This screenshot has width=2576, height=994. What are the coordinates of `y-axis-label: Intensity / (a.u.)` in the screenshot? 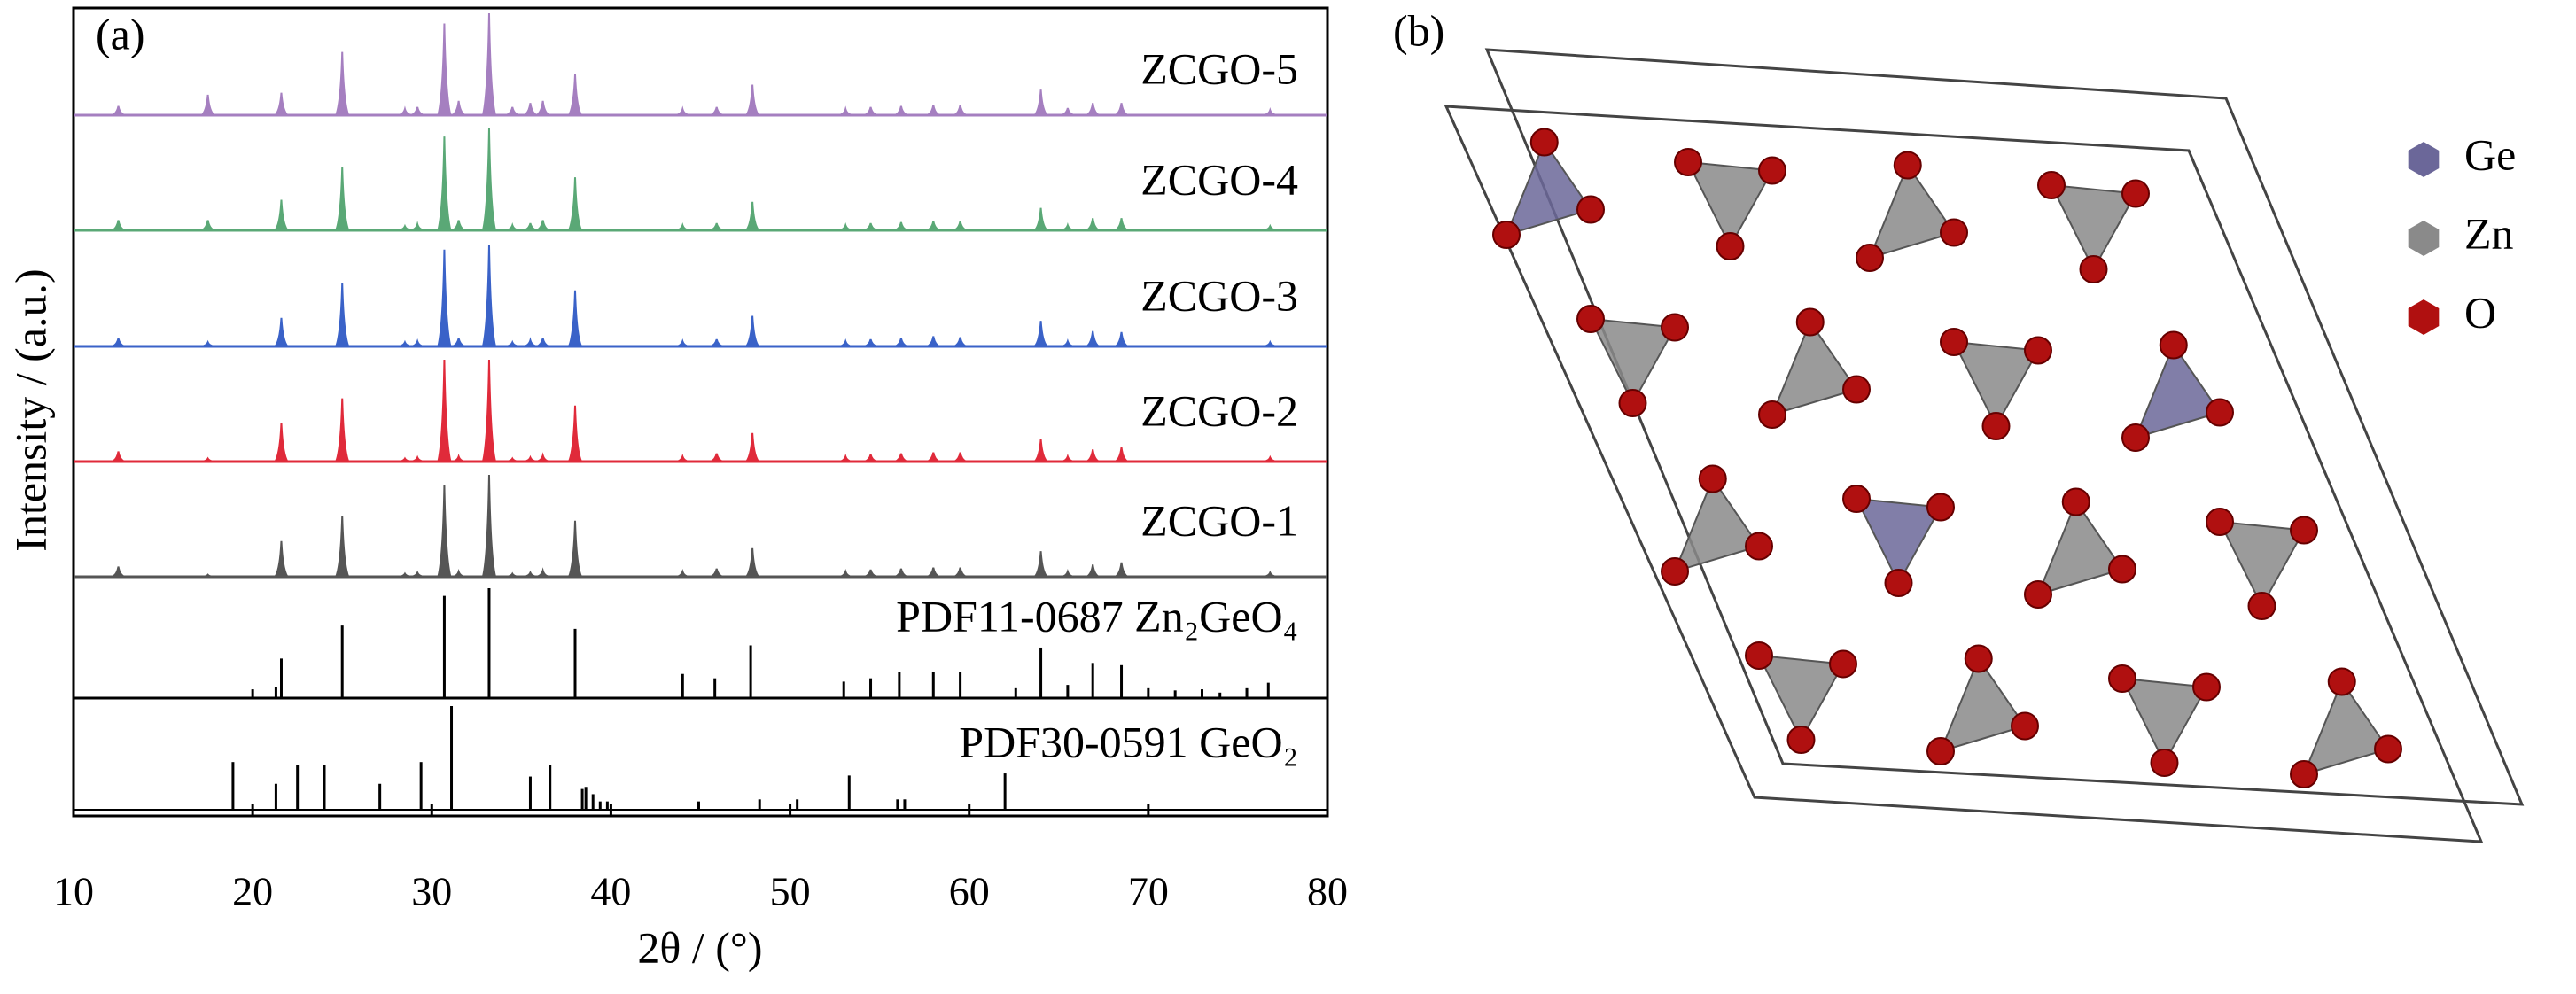 It's located at (30, 409).